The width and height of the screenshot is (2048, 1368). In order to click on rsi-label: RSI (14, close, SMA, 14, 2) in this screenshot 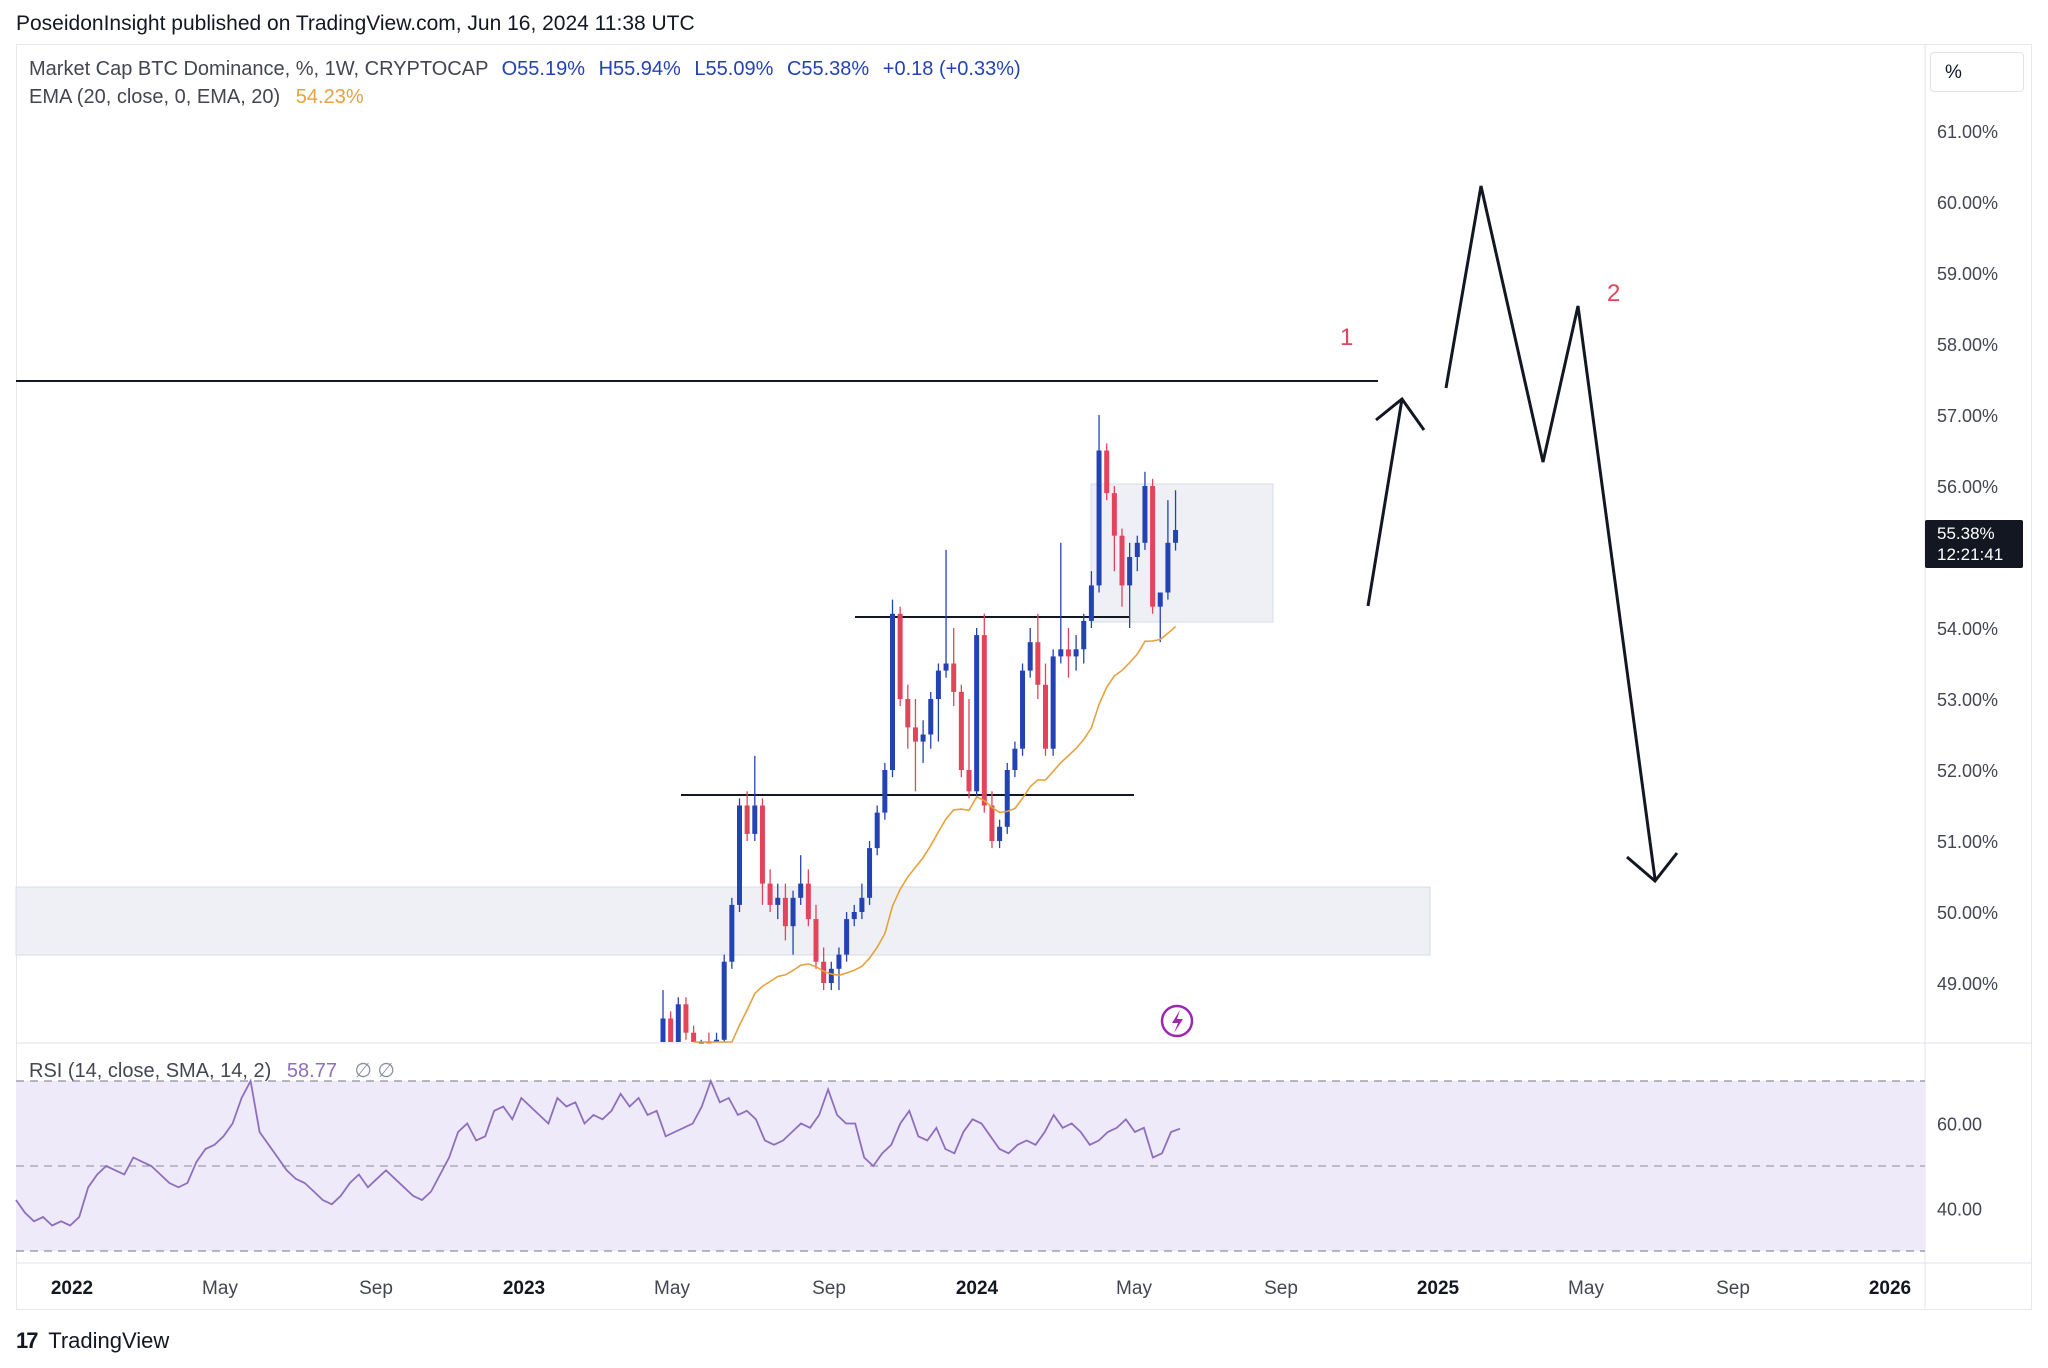, I will do `click(150, 1071)`.